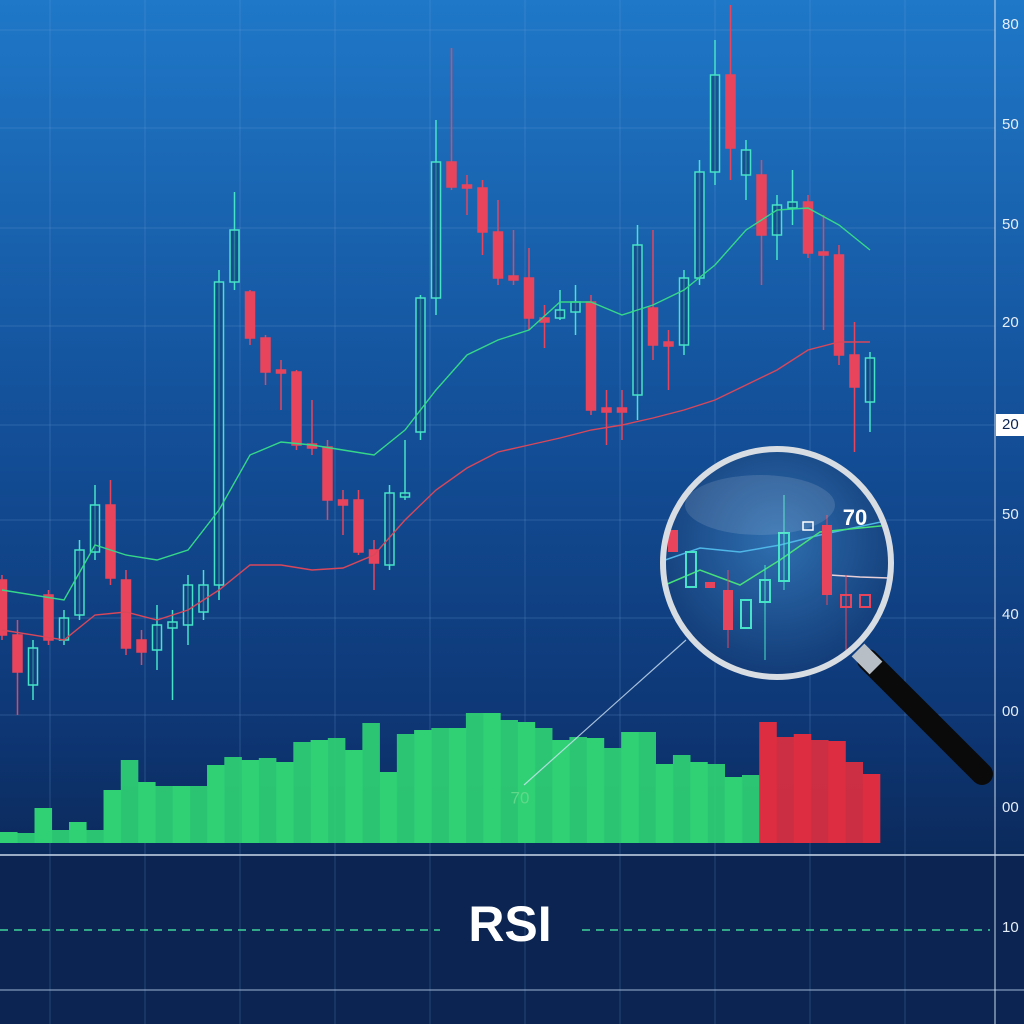 This screenshot has width=1024, height=1024. What do you see at coordinates (509, 924) in the screenshot?
I see `indicator-label: RSI` at bounding box center [509, 924].